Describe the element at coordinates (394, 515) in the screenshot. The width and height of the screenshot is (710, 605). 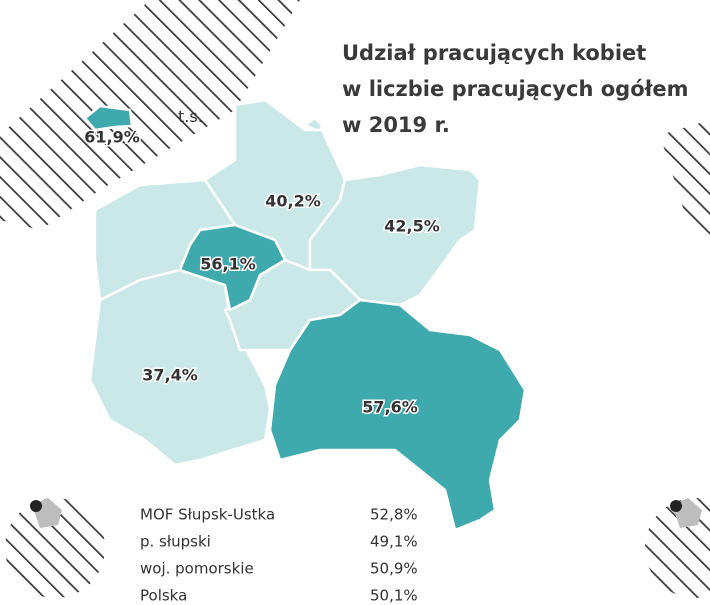
I see `row-value: 52,8%` at that location.